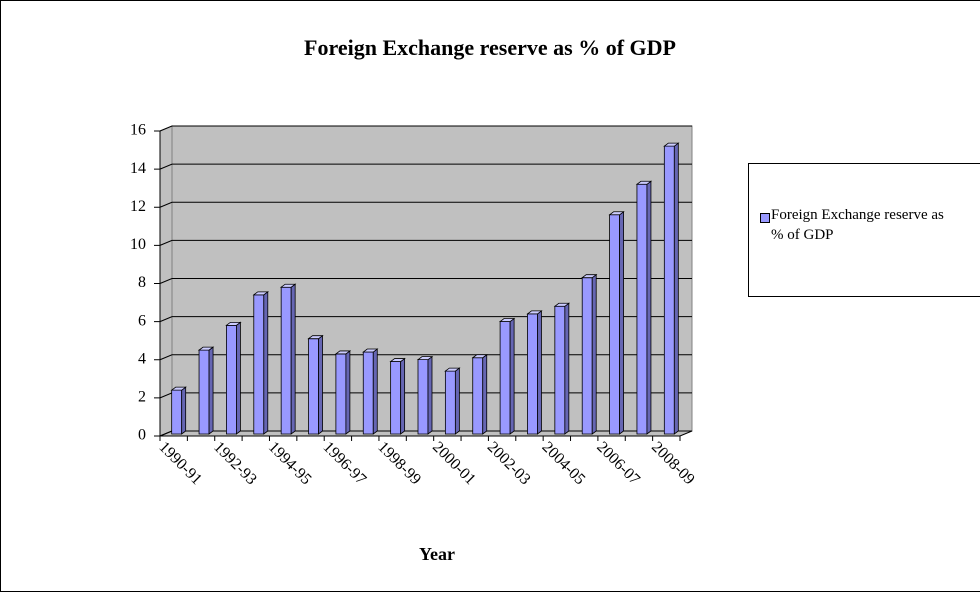 The height and width of the screenshot is (592, 980). What do you see at coordinates (235, 464) in the screenshot?
I see `x-tick-label: 1992-93` at bounding box center [235, 464].